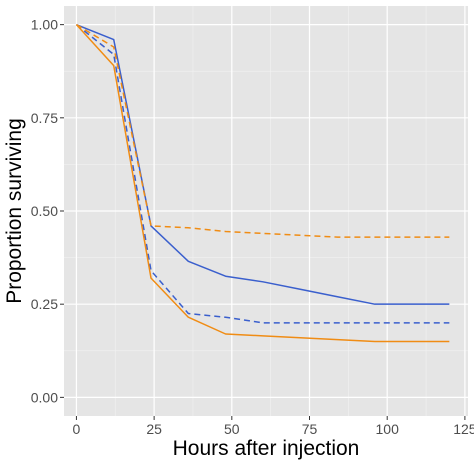 This screenshot has width=474, height=462. I want to click on y-axis-ticks: 0.00 0.25 0.50 0.75 1.00, so click(47, 211).